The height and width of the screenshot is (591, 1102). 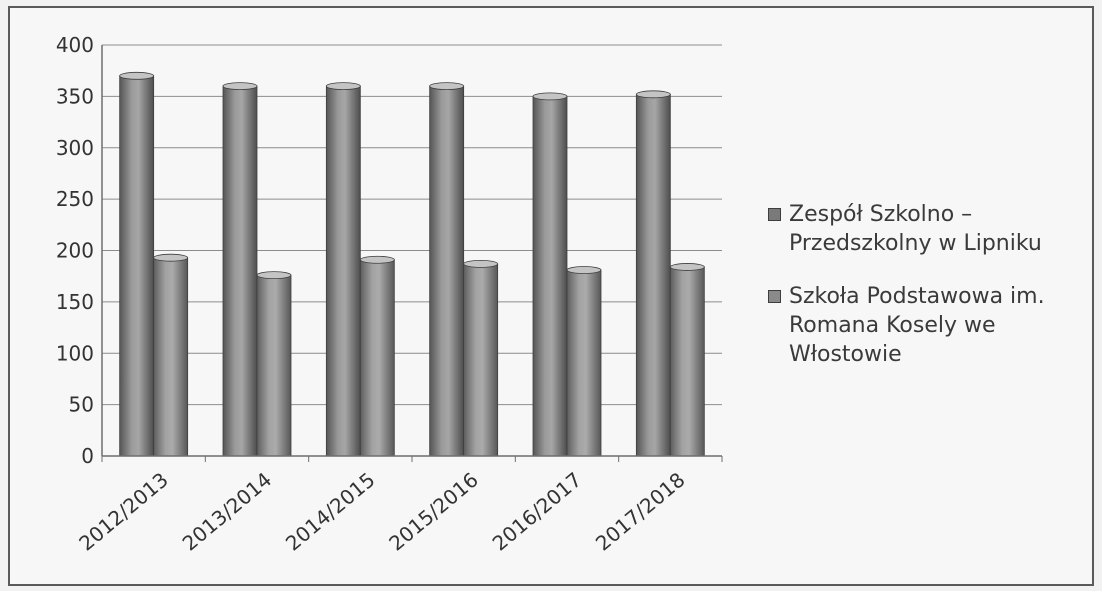 What do you see at coordinates (274, 365) in the screenshot?
I see `bar-2-2013/2014` at bounding box center [274, 365].